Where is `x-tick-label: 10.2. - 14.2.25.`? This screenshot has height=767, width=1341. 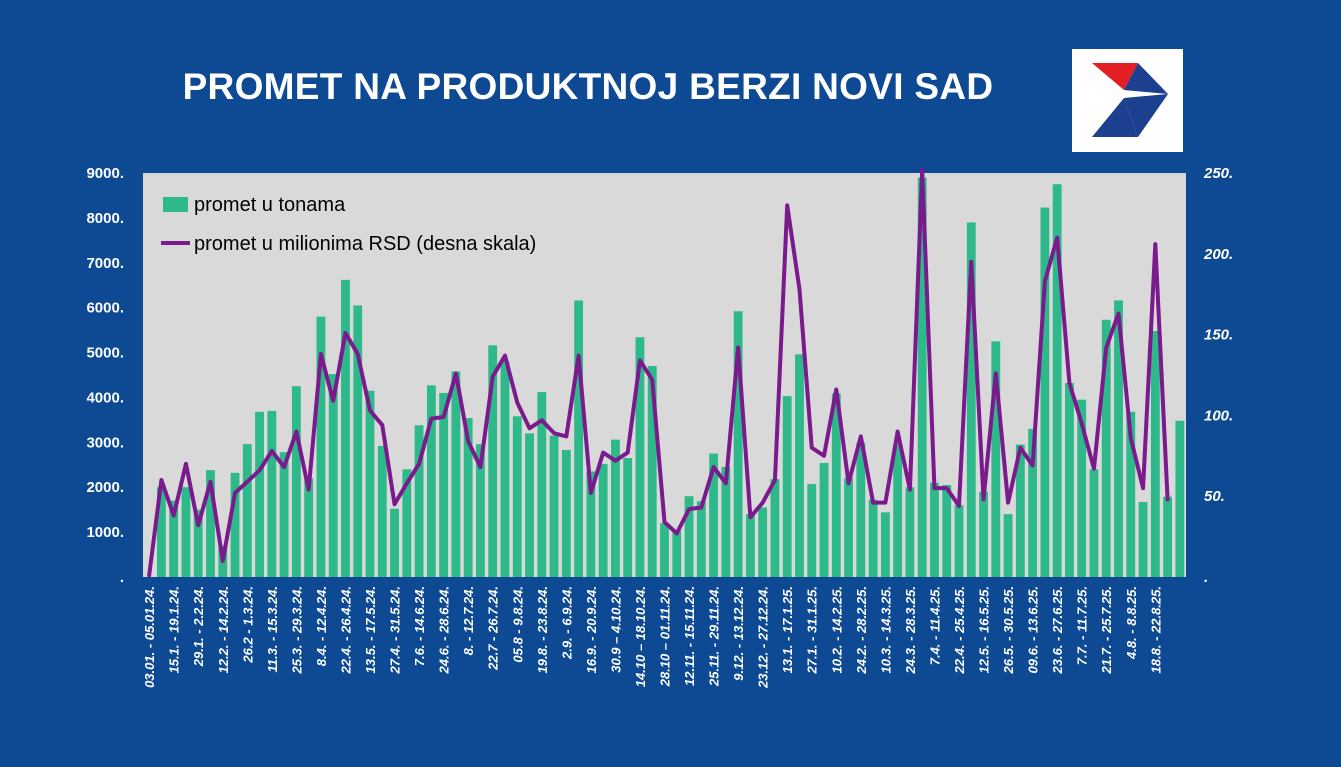 x-tick-label: 10.2. - 14.2.25. is located at coordinates (836, 629).